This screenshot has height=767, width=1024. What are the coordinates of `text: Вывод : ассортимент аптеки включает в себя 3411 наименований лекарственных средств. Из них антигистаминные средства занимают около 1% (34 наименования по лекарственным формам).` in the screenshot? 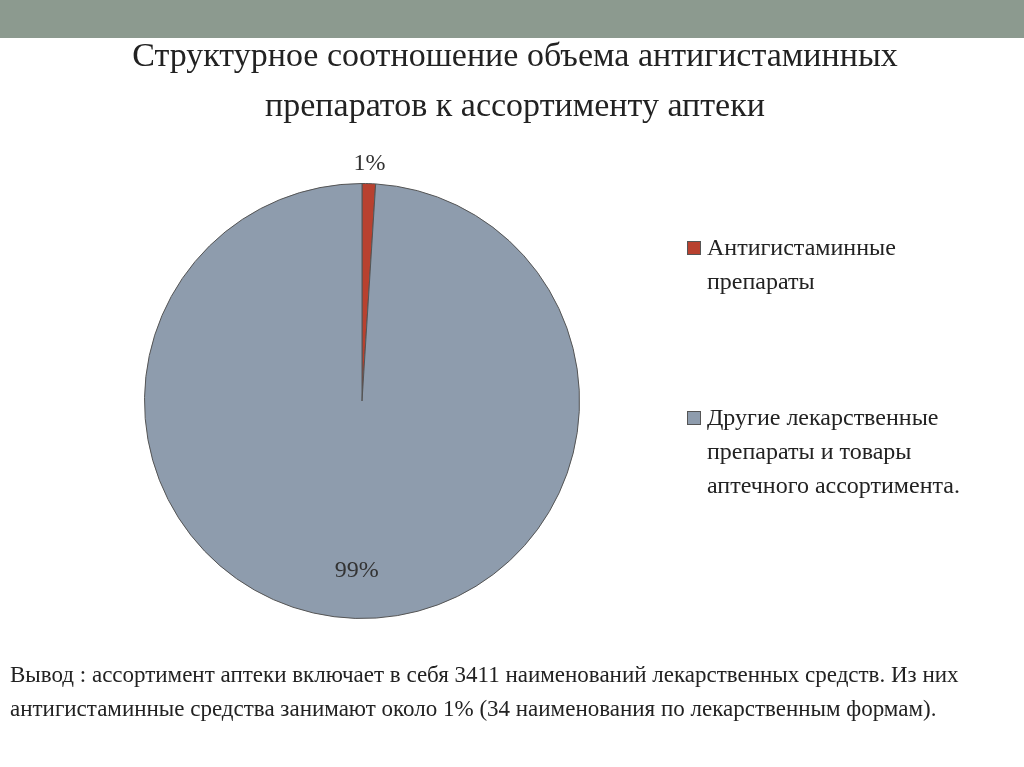 It's located at (485, 692).